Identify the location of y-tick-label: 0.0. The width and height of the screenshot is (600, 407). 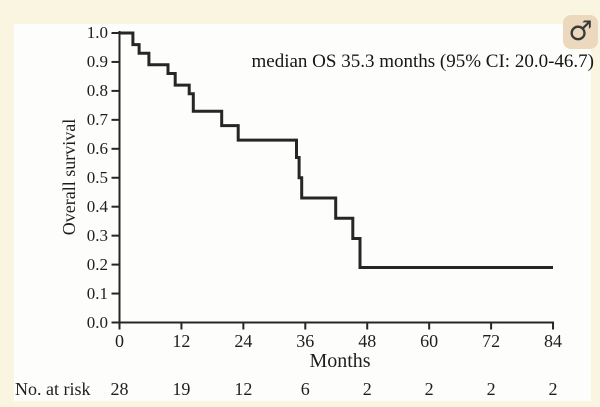
(97, 322).